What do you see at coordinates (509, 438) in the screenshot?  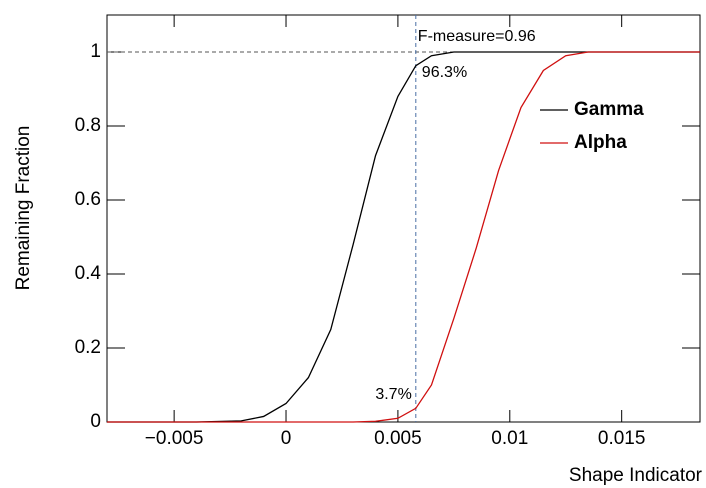 I see `x-tick-label: 0.01` at bounding box center [509, 438].